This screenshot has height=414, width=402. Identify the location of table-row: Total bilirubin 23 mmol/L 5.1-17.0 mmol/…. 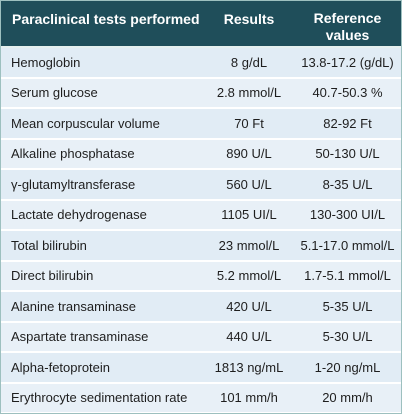
(201, 246).